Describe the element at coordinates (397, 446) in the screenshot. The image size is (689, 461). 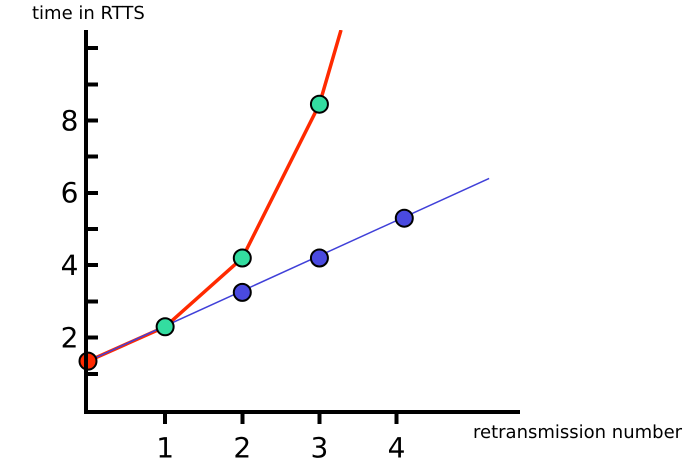
I see `x-tick-label: 4` at that location.